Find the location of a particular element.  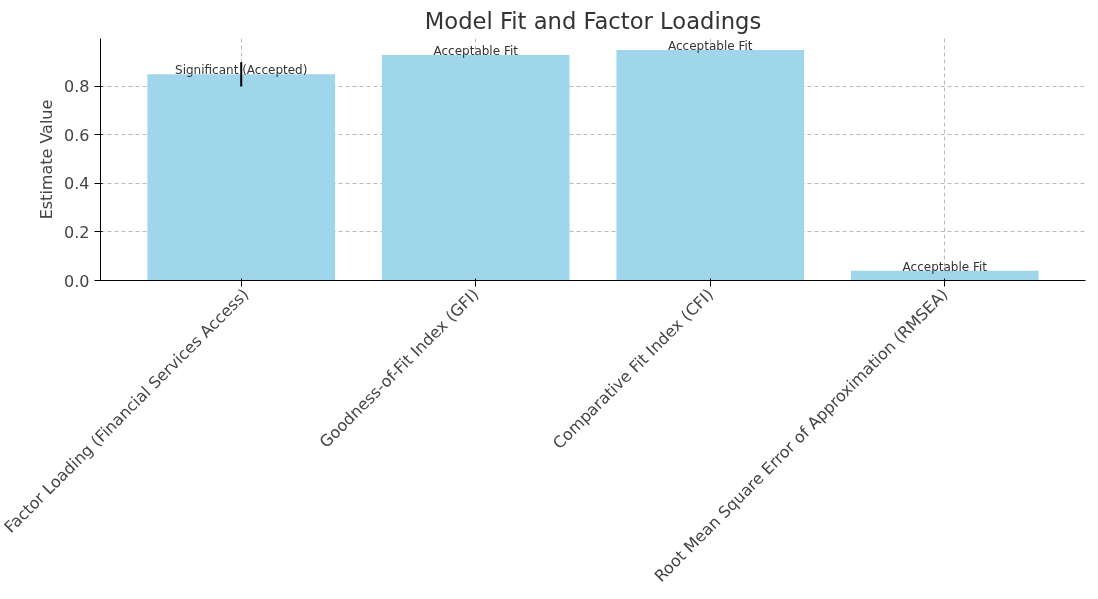

chart-title: Model Fit and Factor Loadings is located at coordinates (593, 20).